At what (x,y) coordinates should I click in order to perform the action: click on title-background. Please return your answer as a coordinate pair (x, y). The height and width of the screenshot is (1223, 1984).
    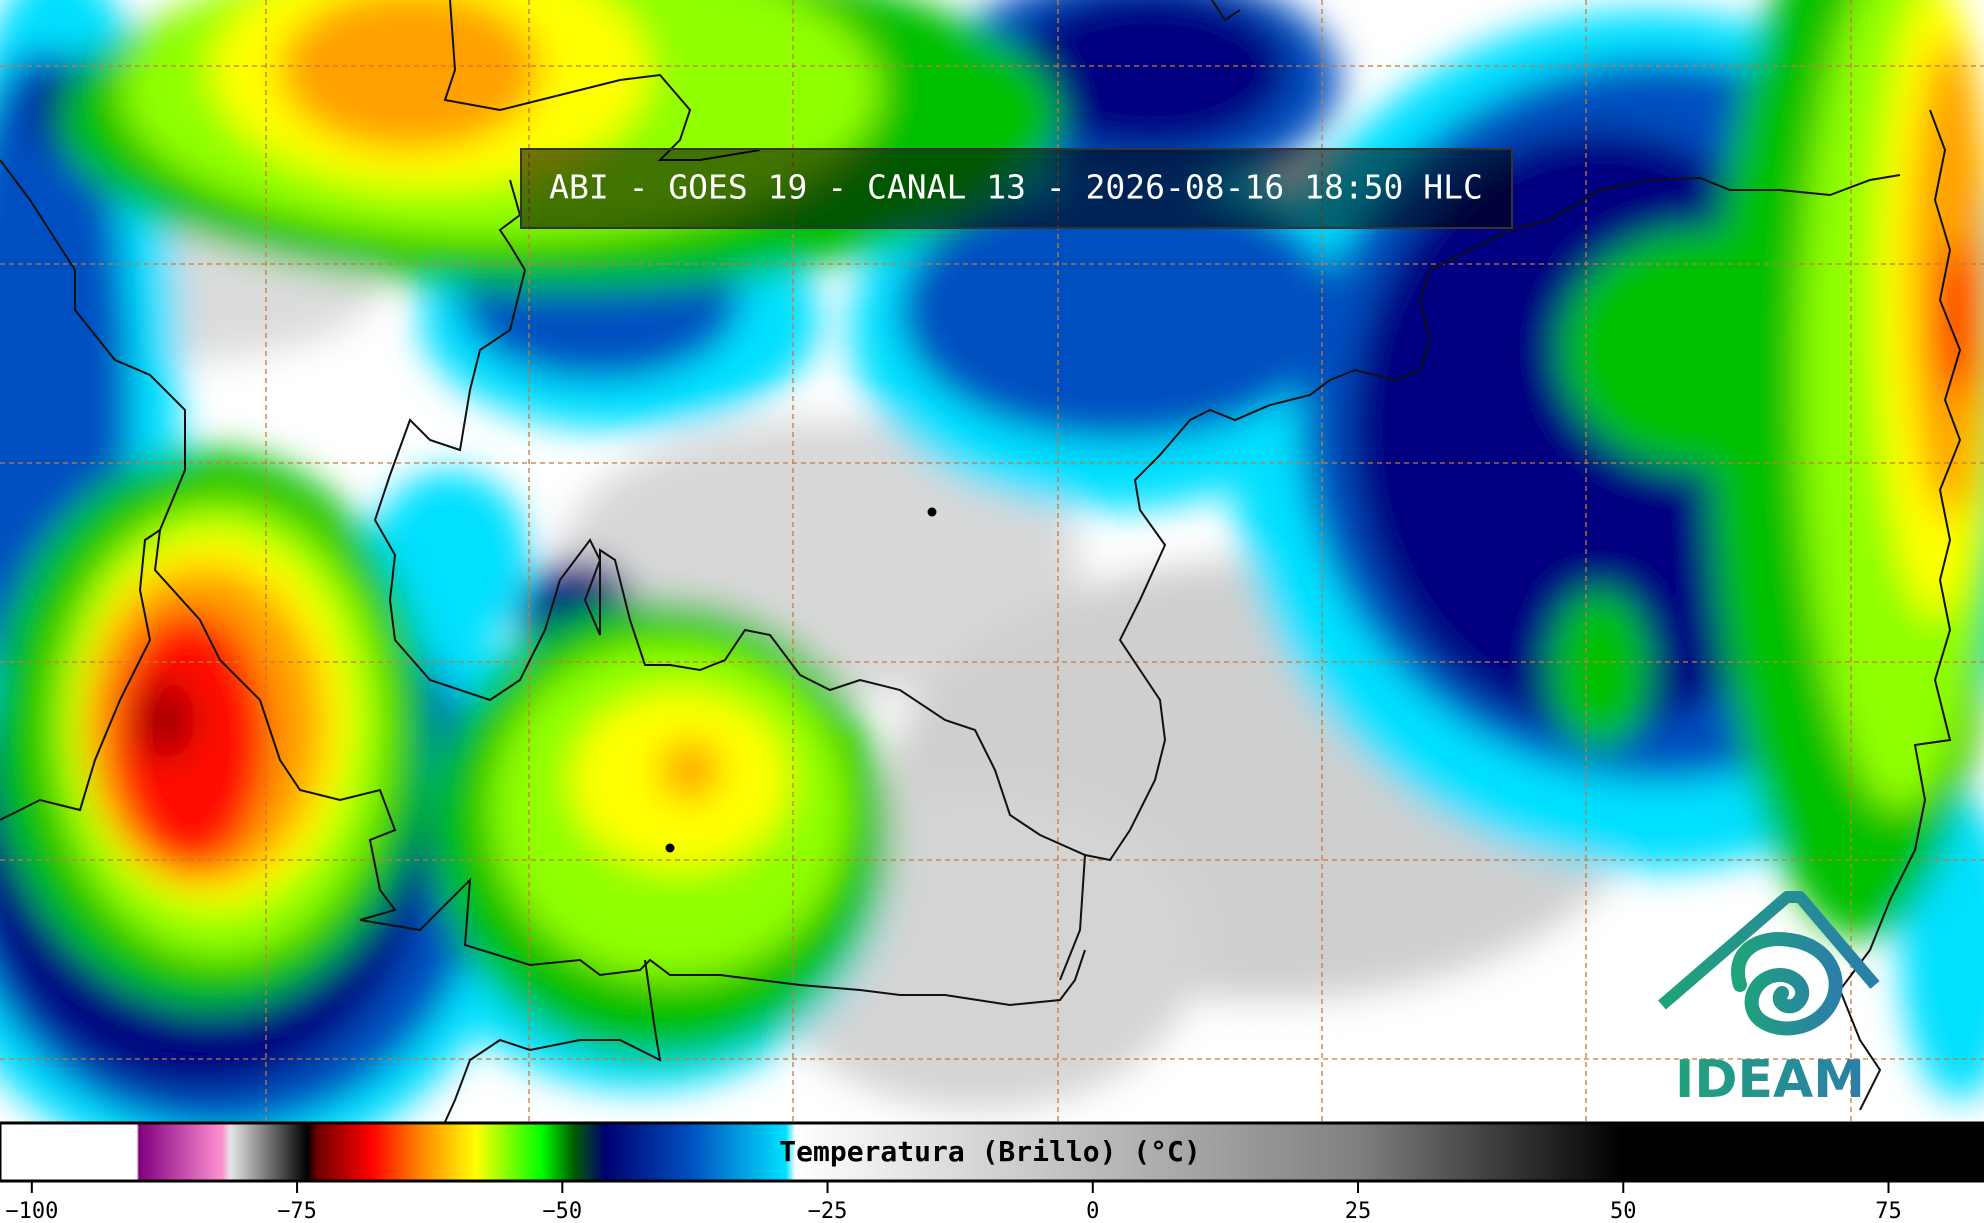
    Looking at the image, I should click on (1016, 188).